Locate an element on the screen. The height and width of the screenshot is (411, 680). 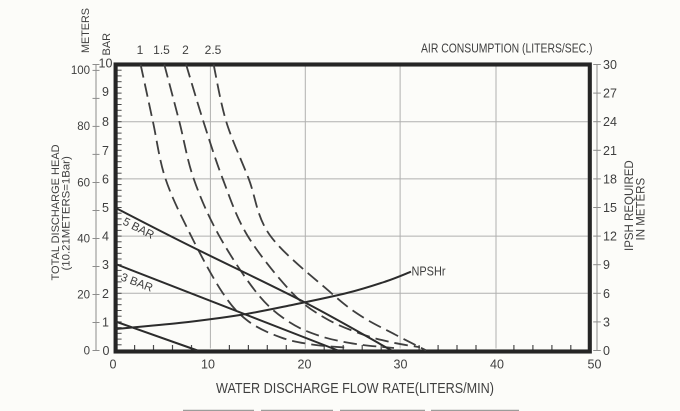
svg-text: TOTAL DISCHARGE HEAD is located at coordinates (56, 212).